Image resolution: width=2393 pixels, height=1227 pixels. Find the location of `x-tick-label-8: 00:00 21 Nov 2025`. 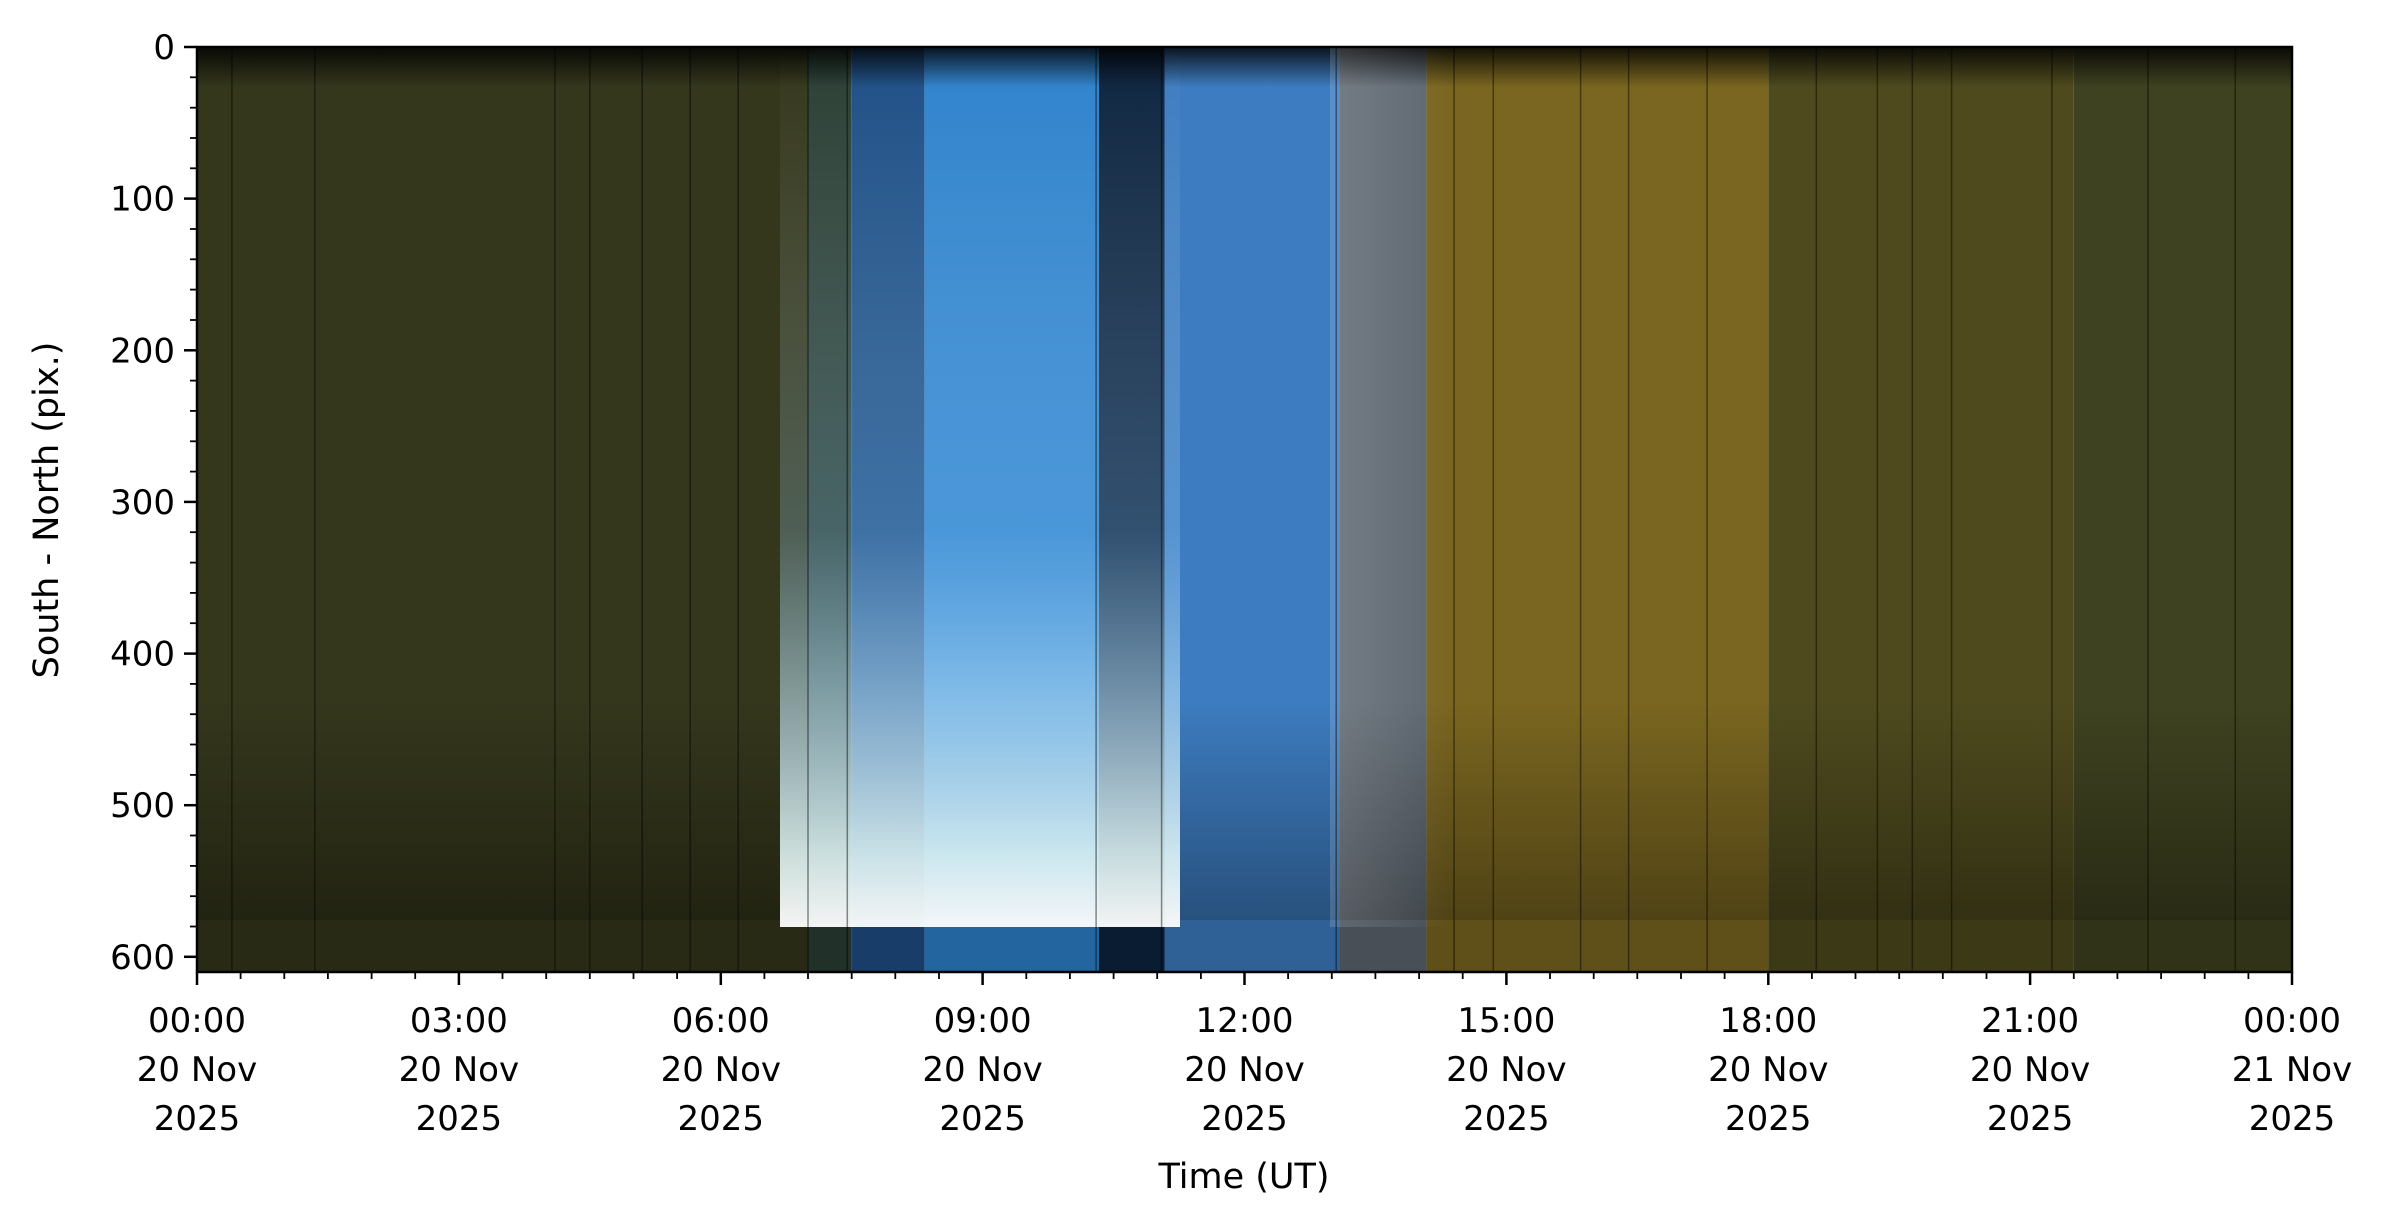

x-tick-label-8: 00:00 21 Nov 2025 is located at coordinates (2292, 1070).